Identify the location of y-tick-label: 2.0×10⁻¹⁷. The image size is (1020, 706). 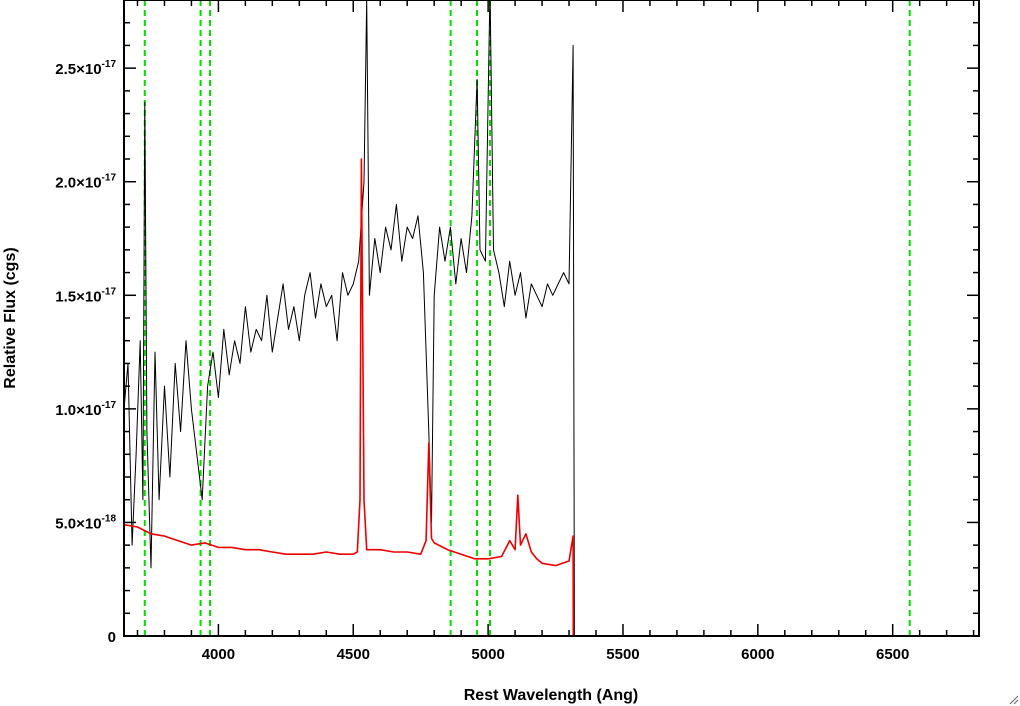
(85, 182).